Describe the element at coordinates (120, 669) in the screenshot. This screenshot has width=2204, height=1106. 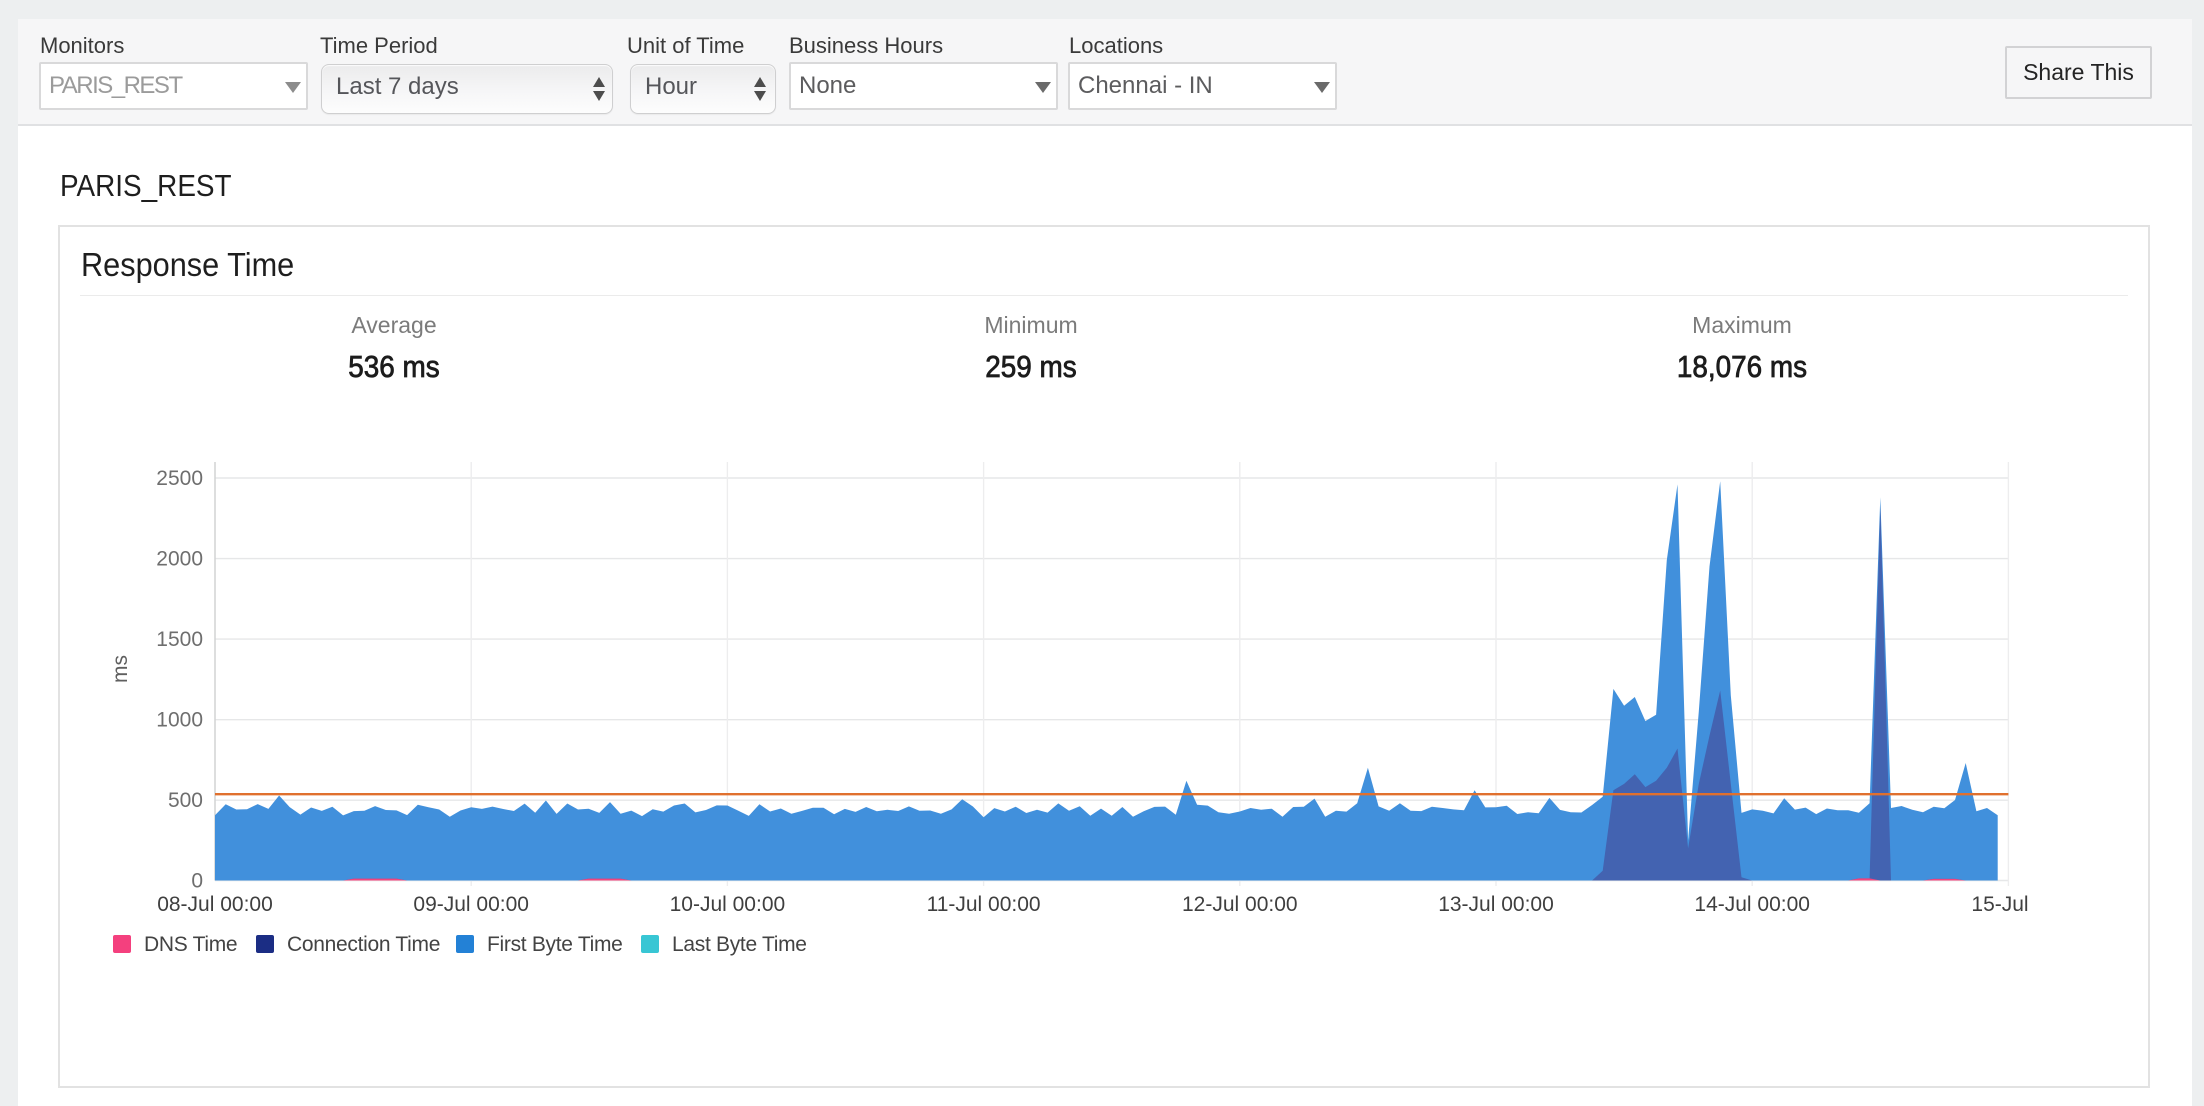
I see `svg-text: ms` at that location.